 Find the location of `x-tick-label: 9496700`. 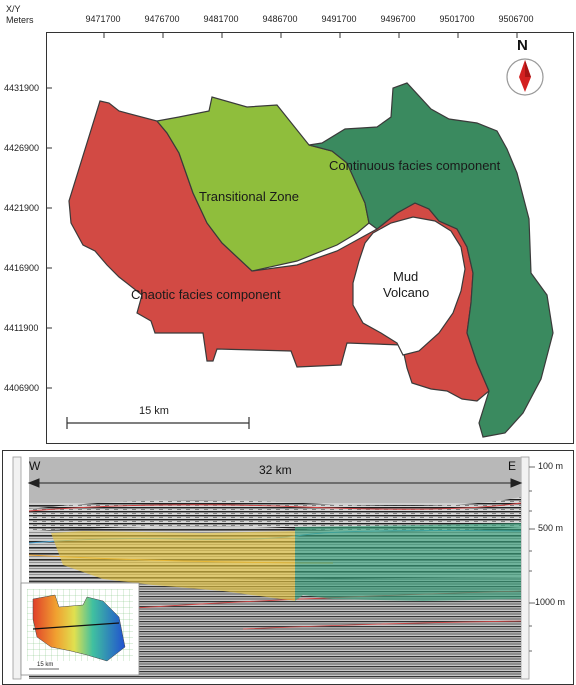

x-tick-label: 9496700 is located at coordinates (398, 19).